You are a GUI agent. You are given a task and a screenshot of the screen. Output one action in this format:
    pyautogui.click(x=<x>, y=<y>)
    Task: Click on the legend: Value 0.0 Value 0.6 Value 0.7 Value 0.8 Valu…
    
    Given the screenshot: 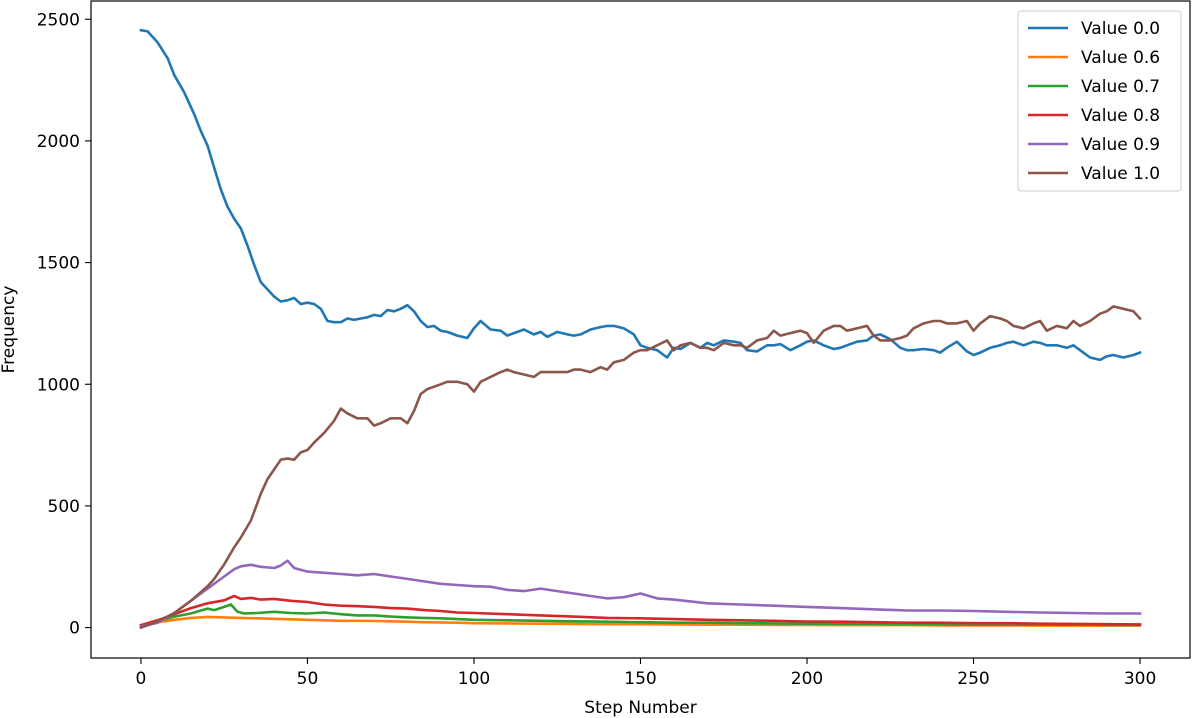 What is the action you would take?
    pyautogui.click(x=1099, y=101)
    